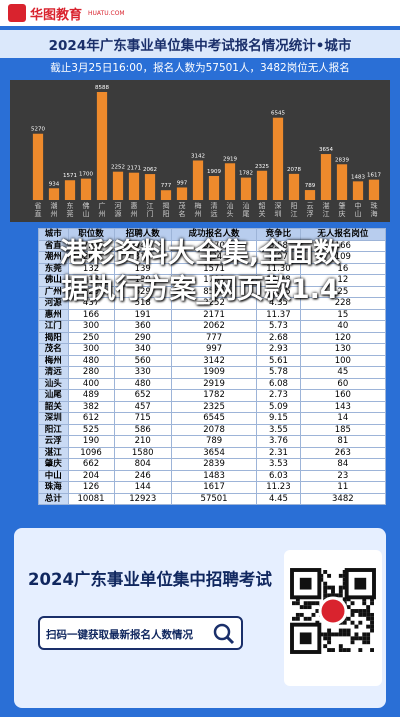 The height and width of the screenshot is (717, 400). Describe the element at coordinates (150, 579) in the screenshot. I see `promo-title: 2024广东事业单位集中招聘考试` at that location.